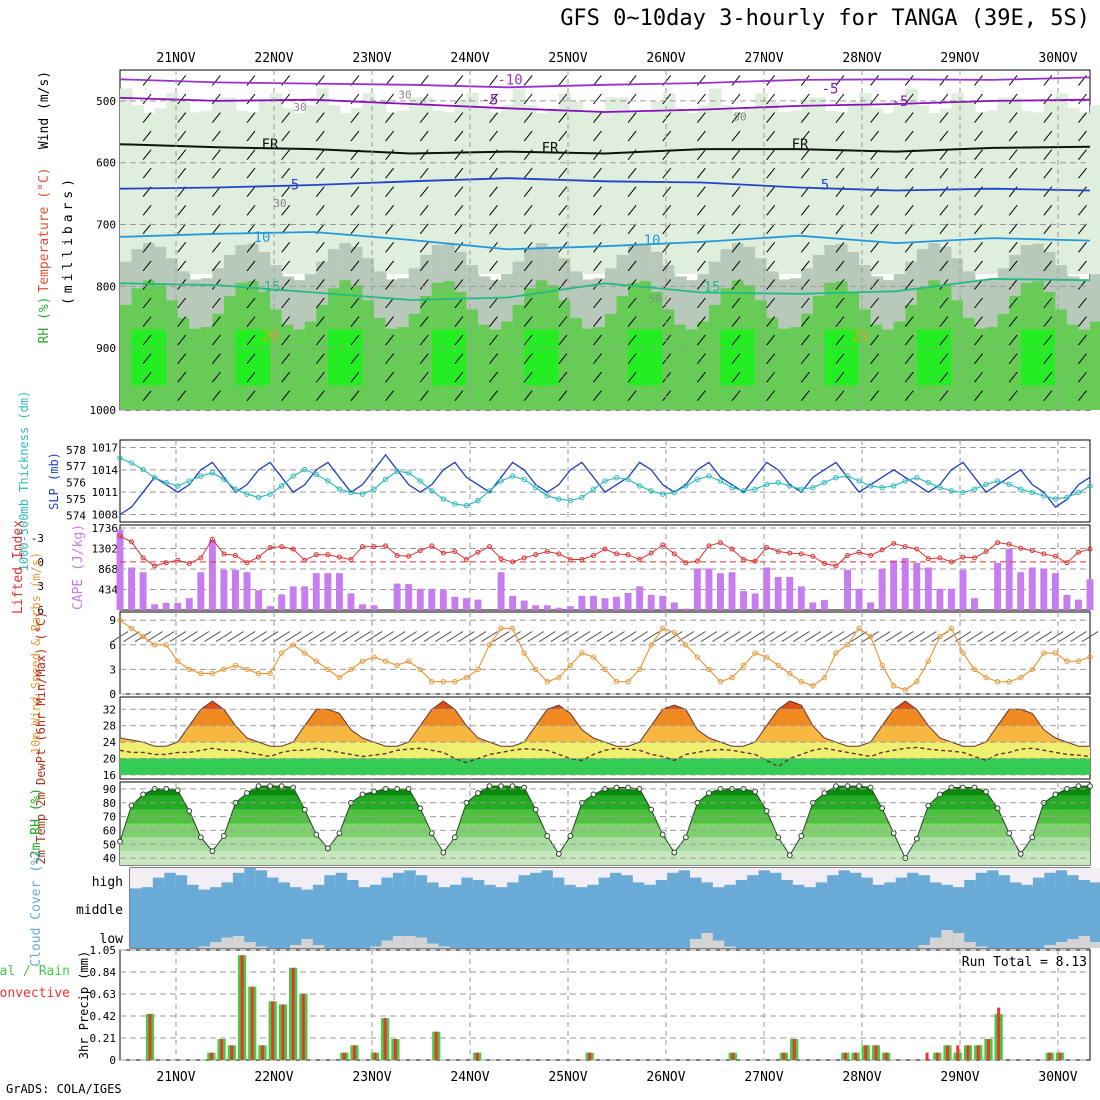 The height and width of the screenshot is (1100, 1100). What do you see at coordinates (138, 357) in the screenshot?
I see `rh-bright-cell` at bounding box center [138, 357].